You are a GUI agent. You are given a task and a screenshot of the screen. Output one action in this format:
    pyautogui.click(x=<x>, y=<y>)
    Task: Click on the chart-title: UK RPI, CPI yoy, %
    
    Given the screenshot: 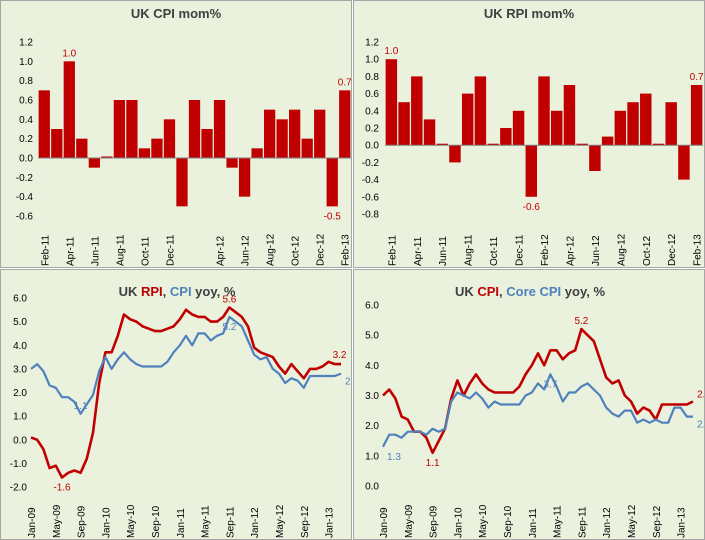 What is the action you would take?
    pyautogui.click(x=177, y=291)
    